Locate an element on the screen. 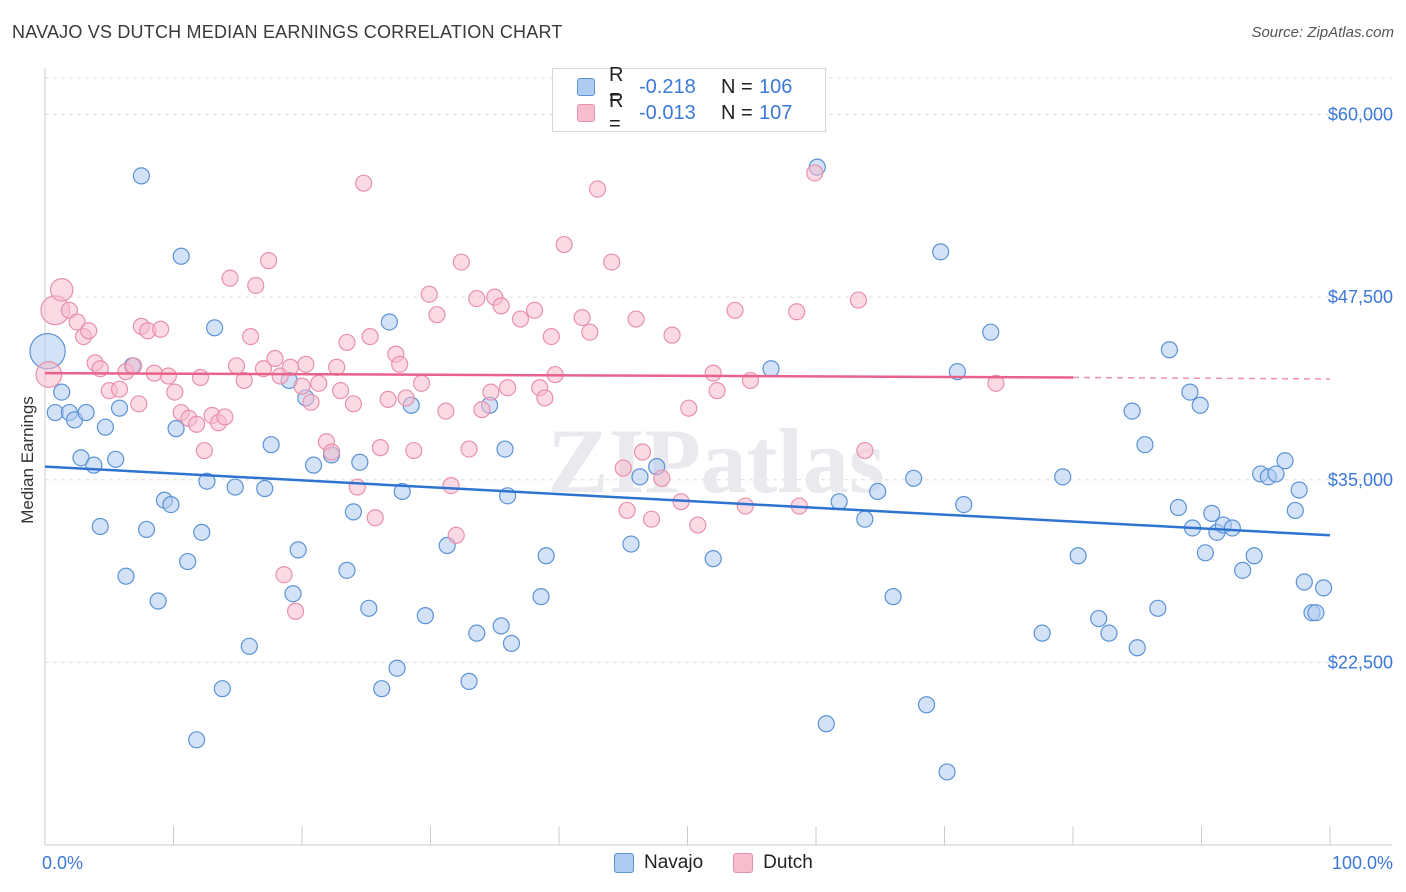 The width and height of the screenshot is (1406, 892). legend-item-dutch: Dutch is located at coordinates (773, 863).